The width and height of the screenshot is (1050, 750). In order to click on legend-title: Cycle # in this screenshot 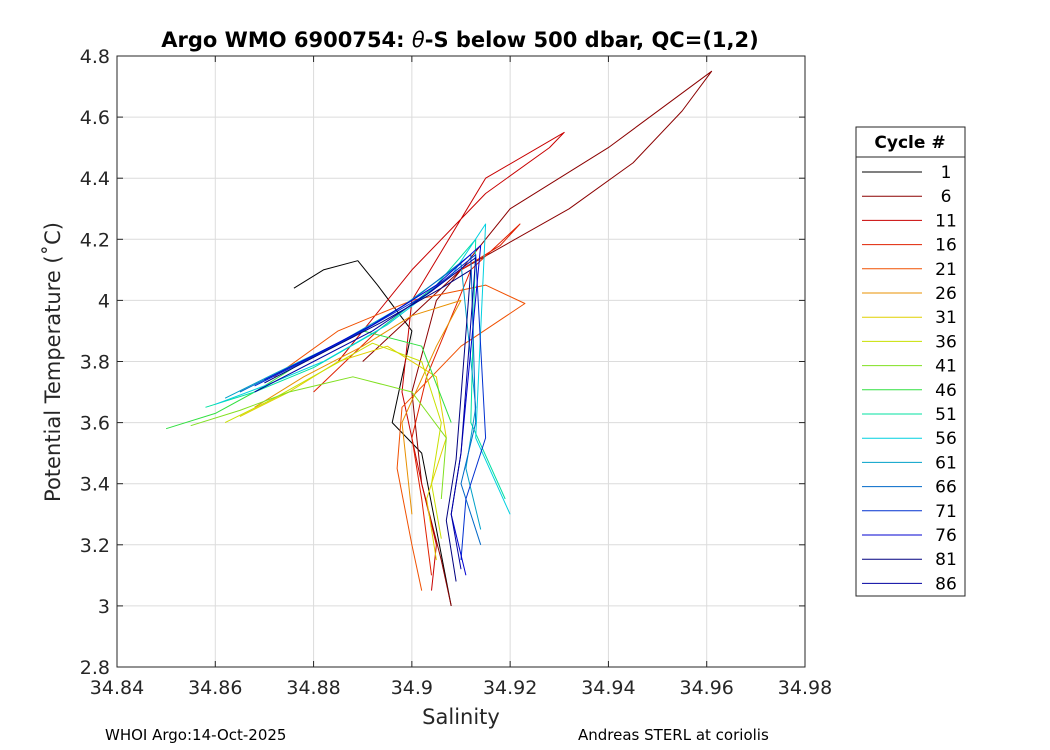, I will do `click(909, 143)`.